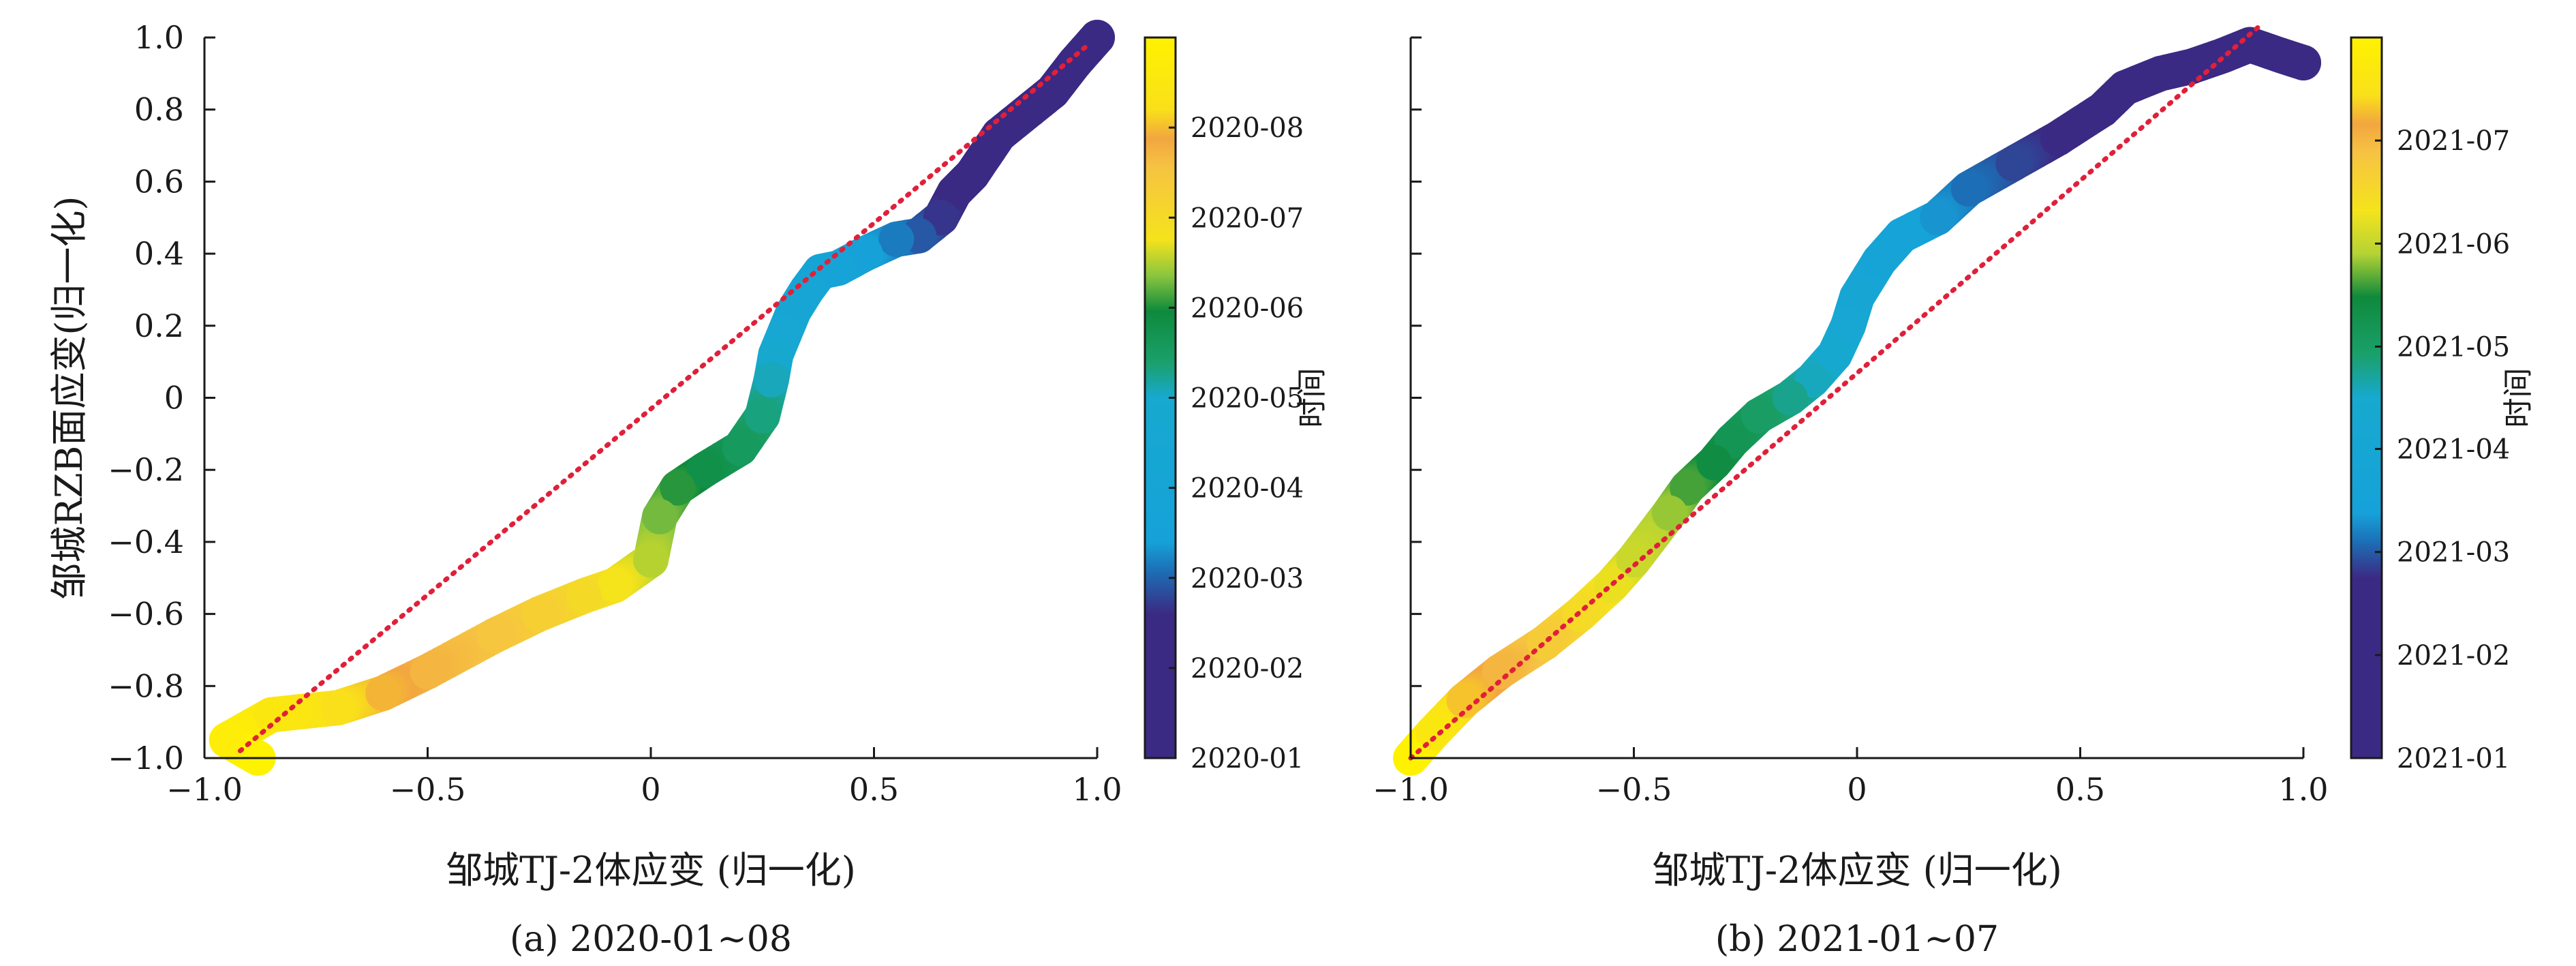 Image resolution: width=2576 pixels, height=966 pixels. Describe the element at coordinates (2453, 450) in the screenshot. I see `colorbar-tick-label: 2021-04` at that location.